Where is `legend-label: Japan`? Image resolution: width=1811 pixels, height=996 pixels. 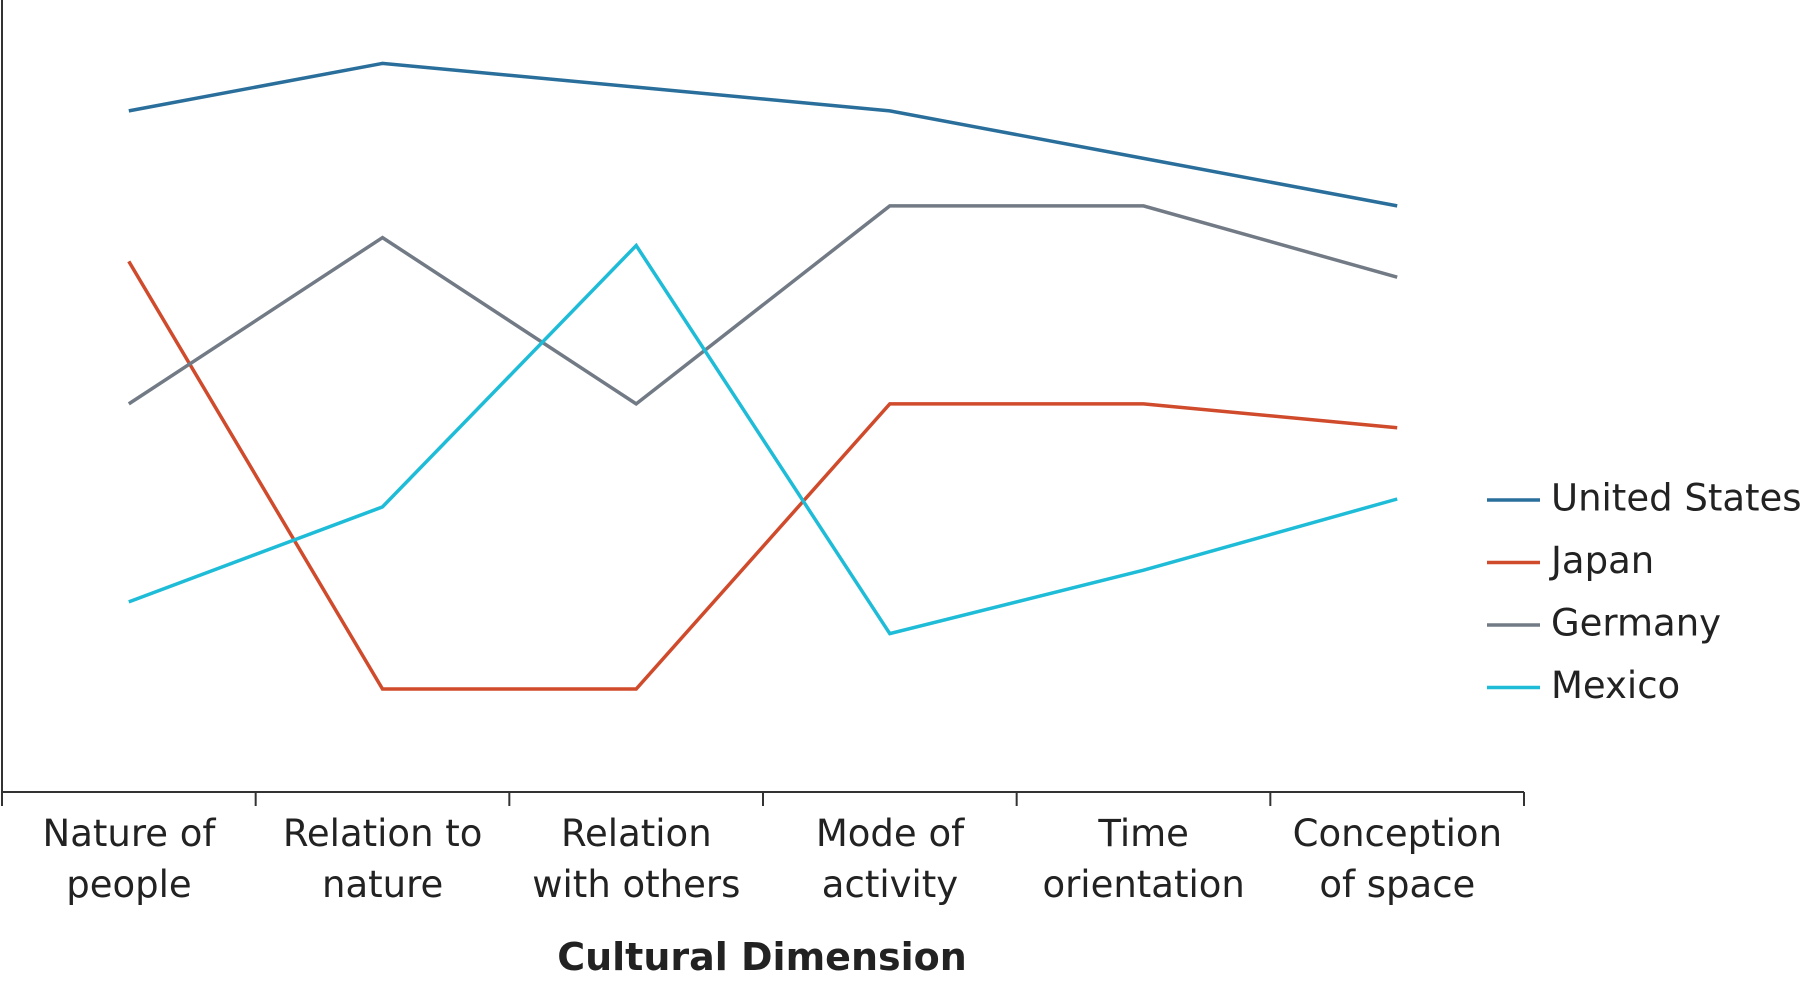
legend-label: Japan is located at coordinates (1601, 560).